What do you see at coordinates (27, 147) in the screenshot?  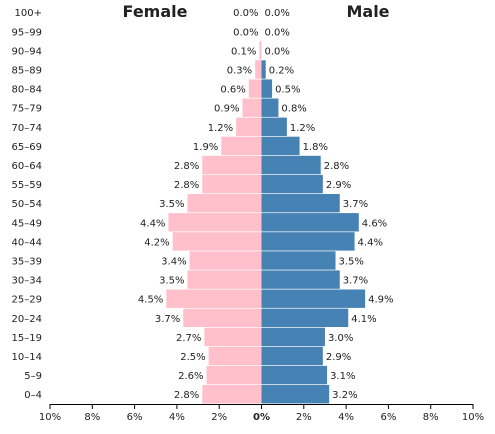 I see `age-group-label: 65–69` at bounding box center [27, 147].